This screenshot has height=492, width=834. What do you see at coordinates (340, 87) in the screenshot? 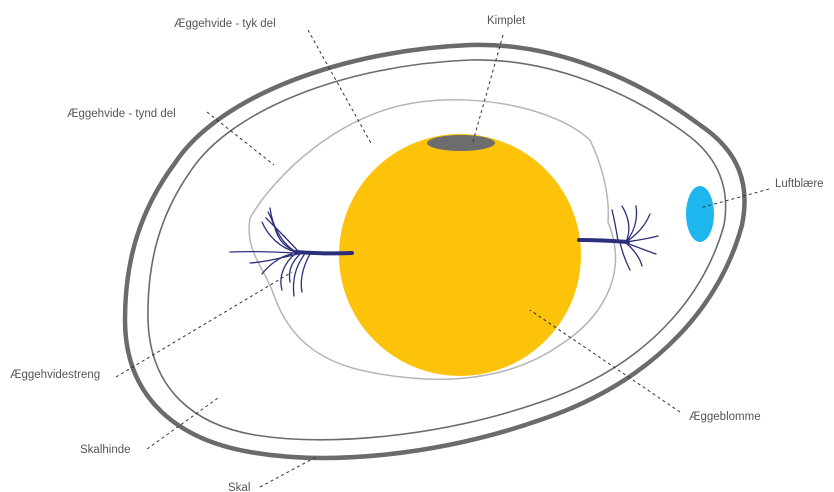
I see `leader-aeggehvide-tyk` at bounding box center [340, 87].